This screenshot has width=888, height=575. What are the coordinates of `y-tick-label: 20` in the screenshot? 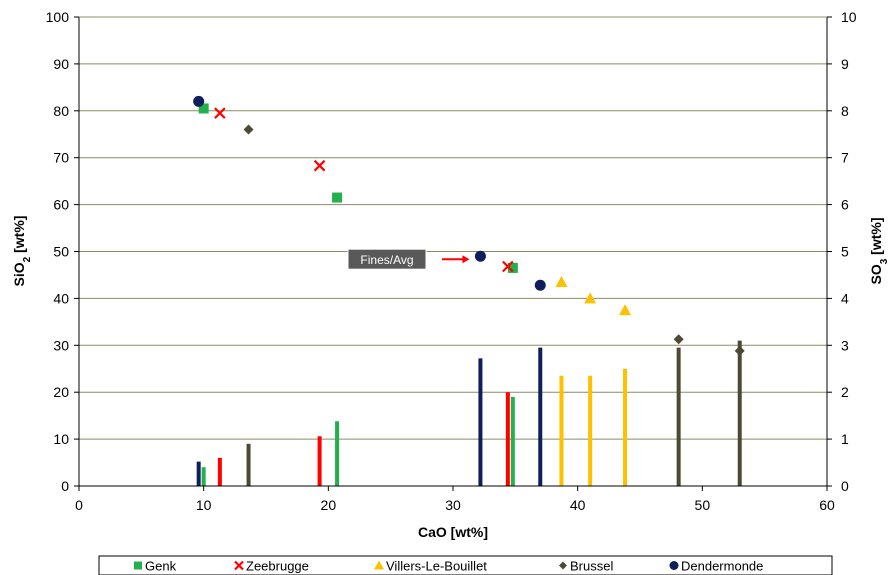 It's located at (61, 392).